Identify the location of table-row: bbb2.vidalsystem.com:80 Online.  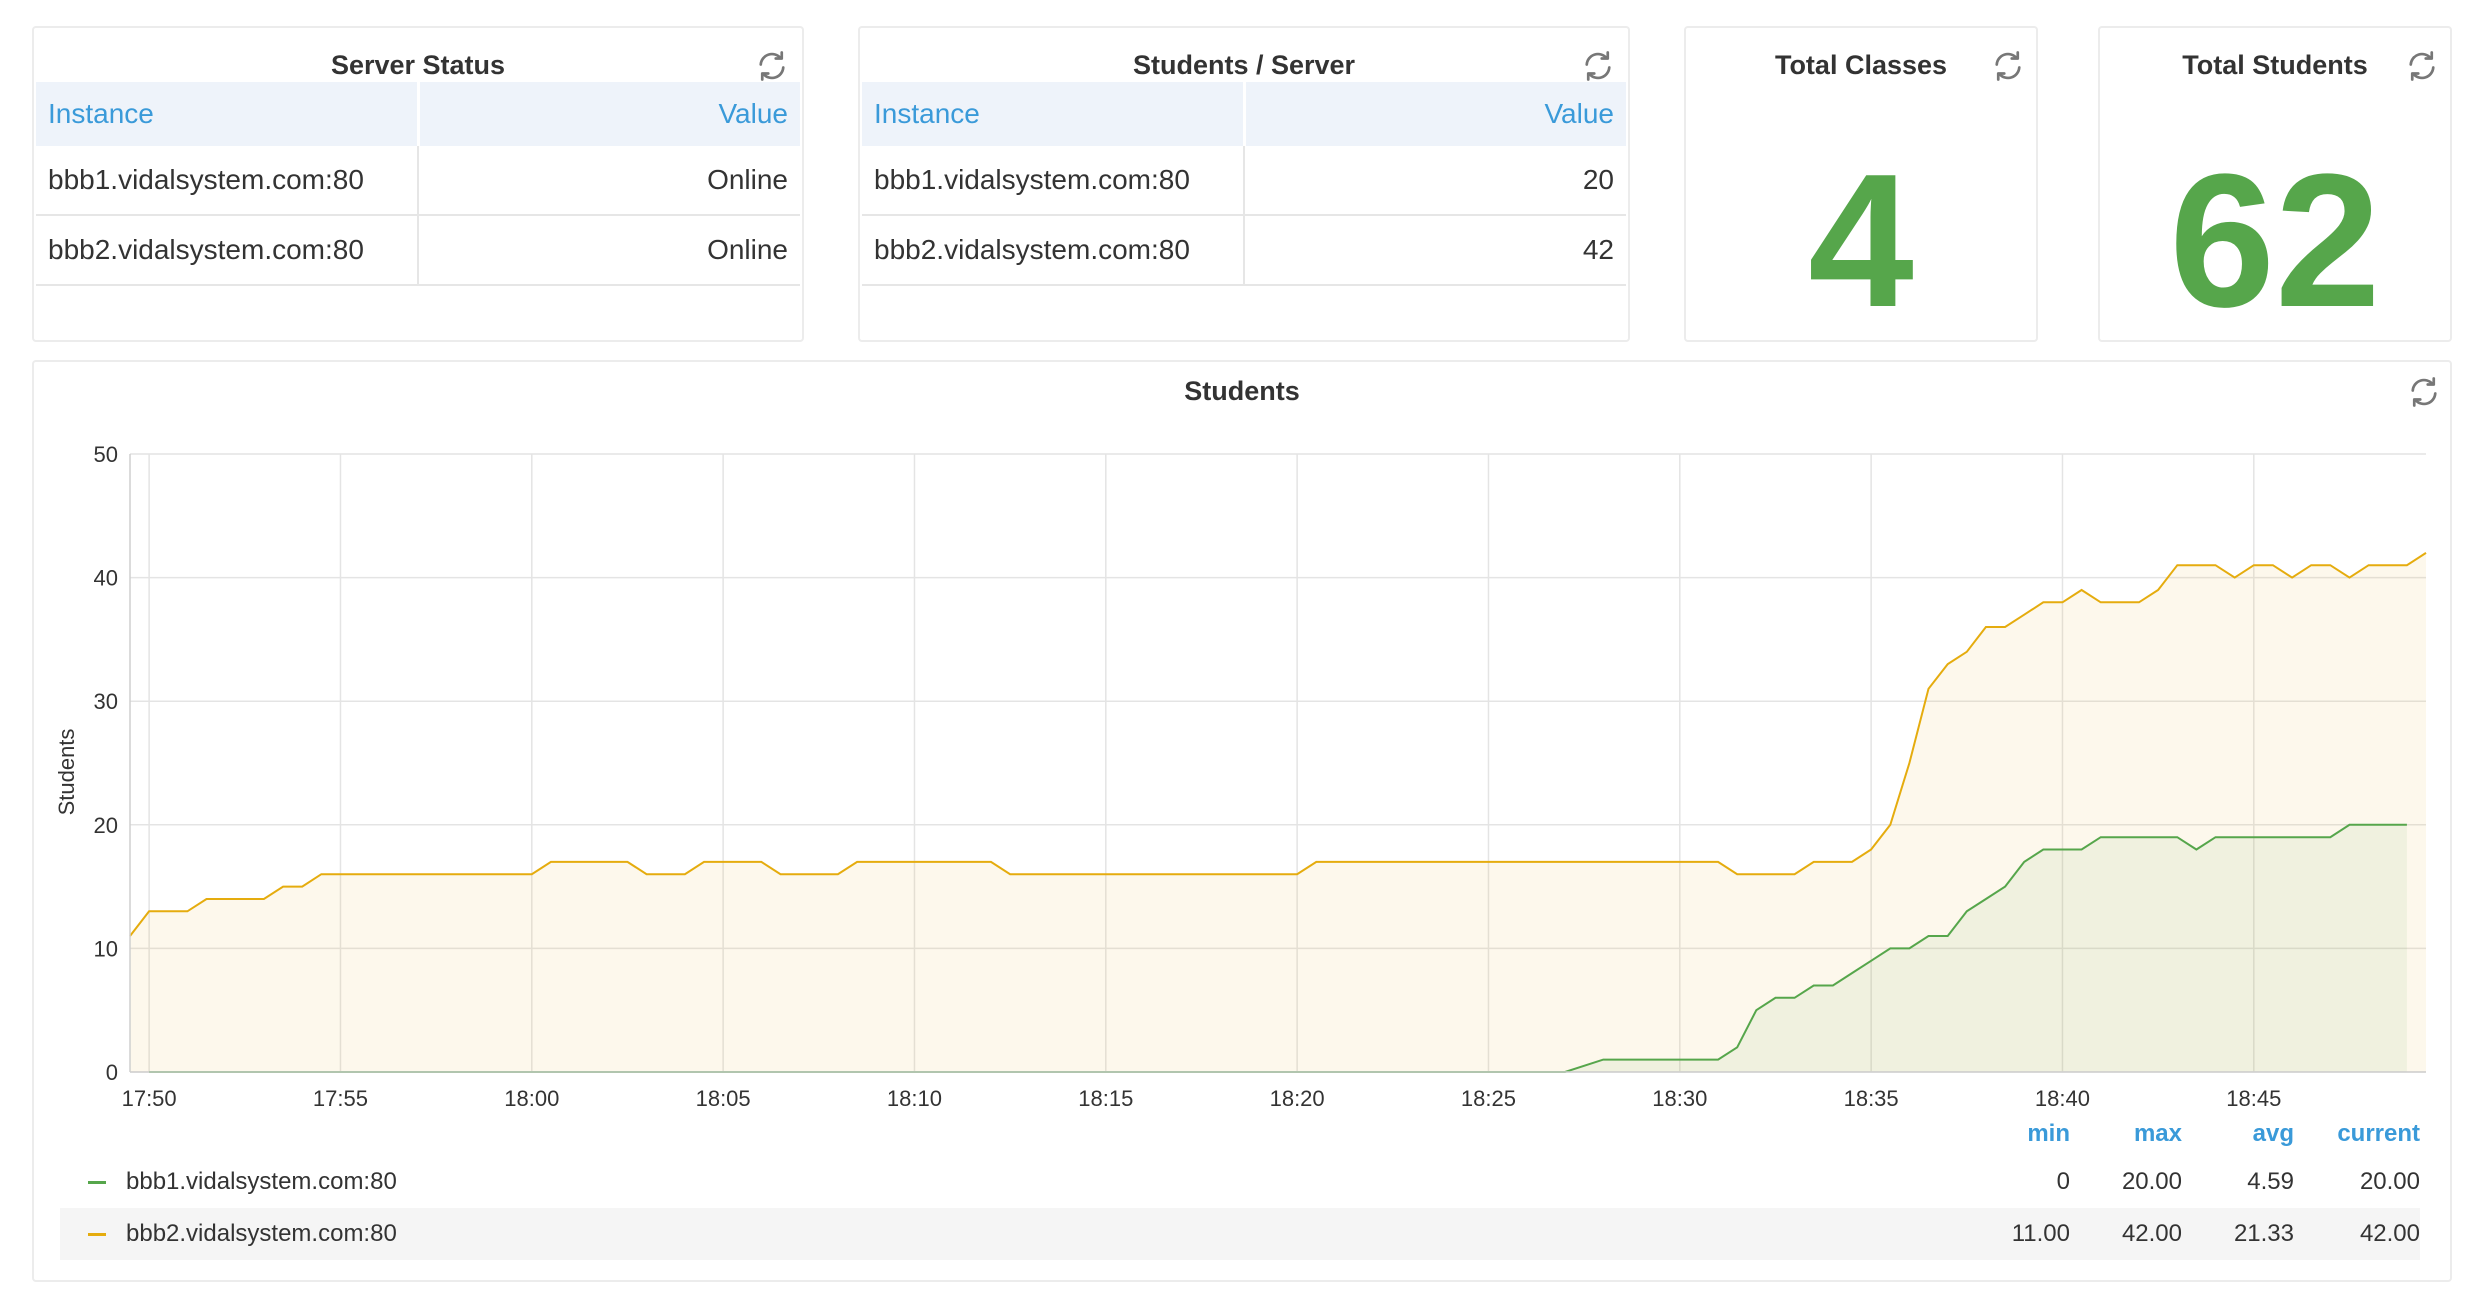
(418, 250).